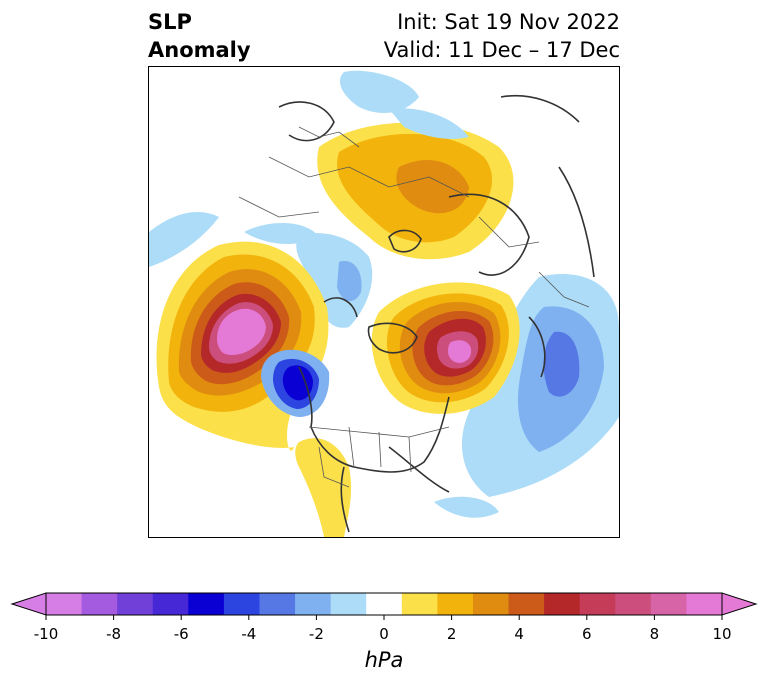  Describe the element at coordinates (526, 396) in the screenshot. I see `north-atlantic-low-anomaly` at that location.